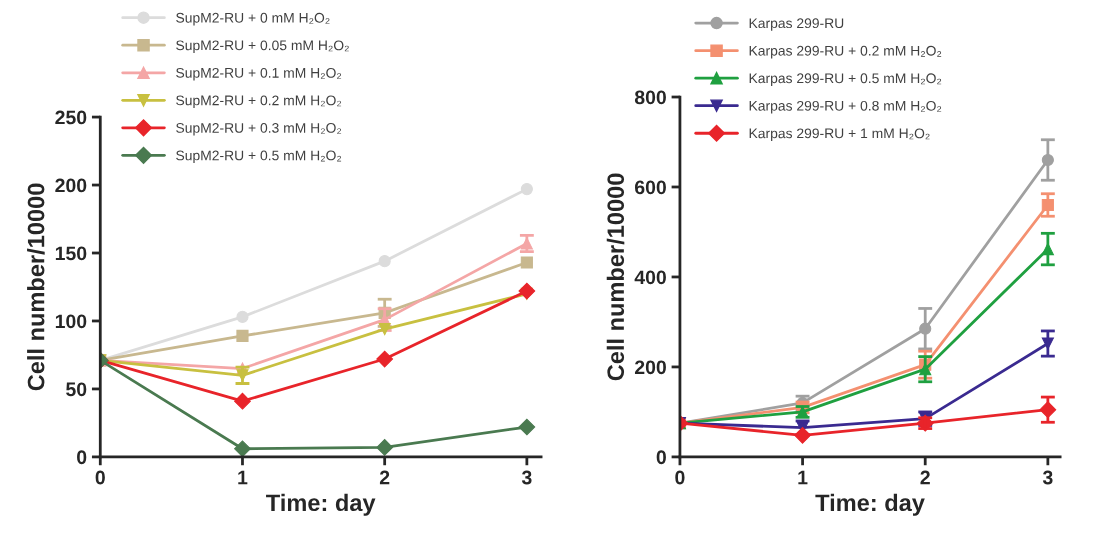 Image resolution: width=1102 pixels, height=542 pixels. I want to click on legend-label: Karpas 299-RU + 0.2 mM H₂O₂, so click(845, 52).